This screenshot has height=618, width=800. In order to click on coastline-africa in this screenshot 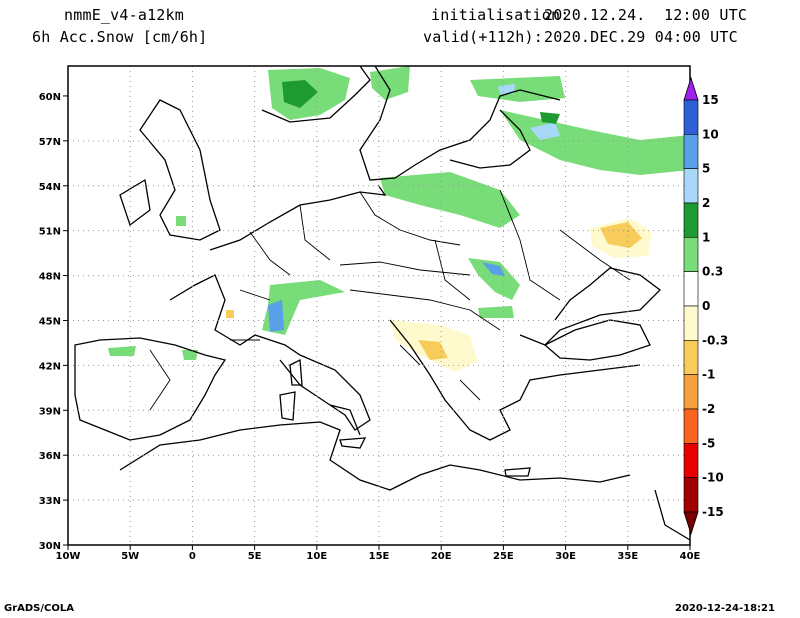, I will do `click(405, 481)`.